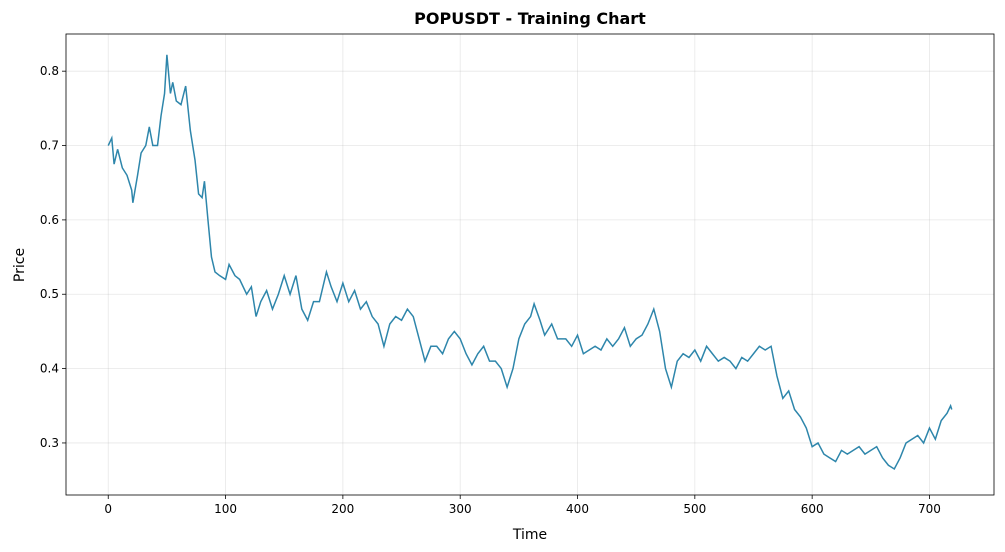  I want to click on x-tick-label: 400, so click(577, 509).